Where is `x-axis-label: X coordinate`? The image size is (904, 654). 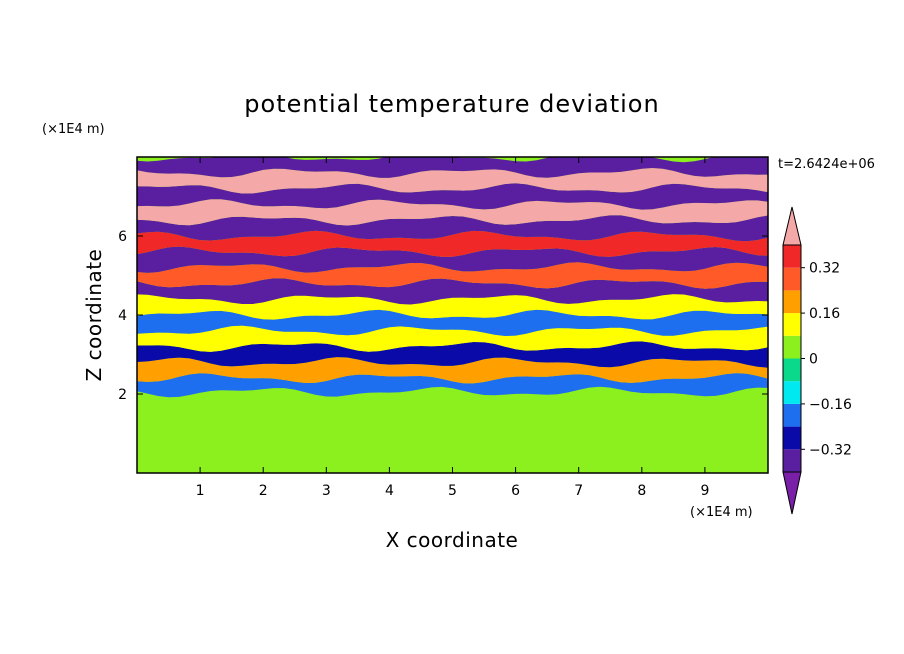
x-axis-label: X coordinate is located at coordinates (452, 540).